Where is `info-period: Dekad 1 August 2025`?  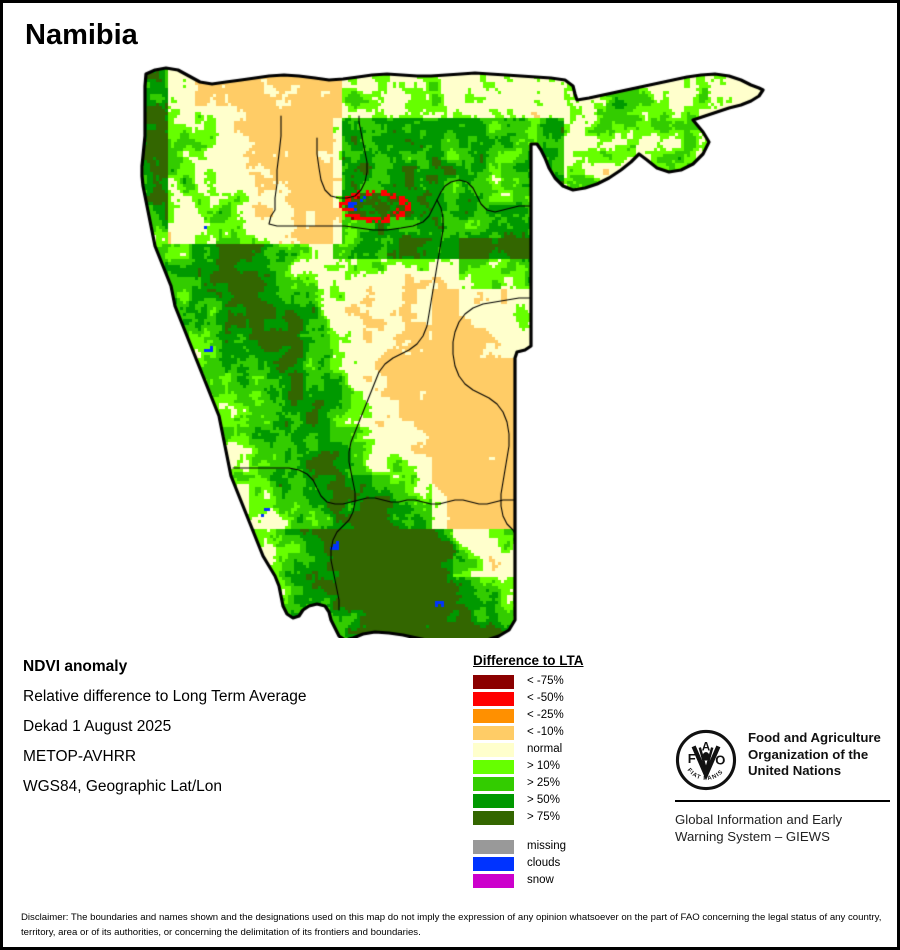
info-period: Dekad 1 August 2025 is located at coordinates (97, 726).